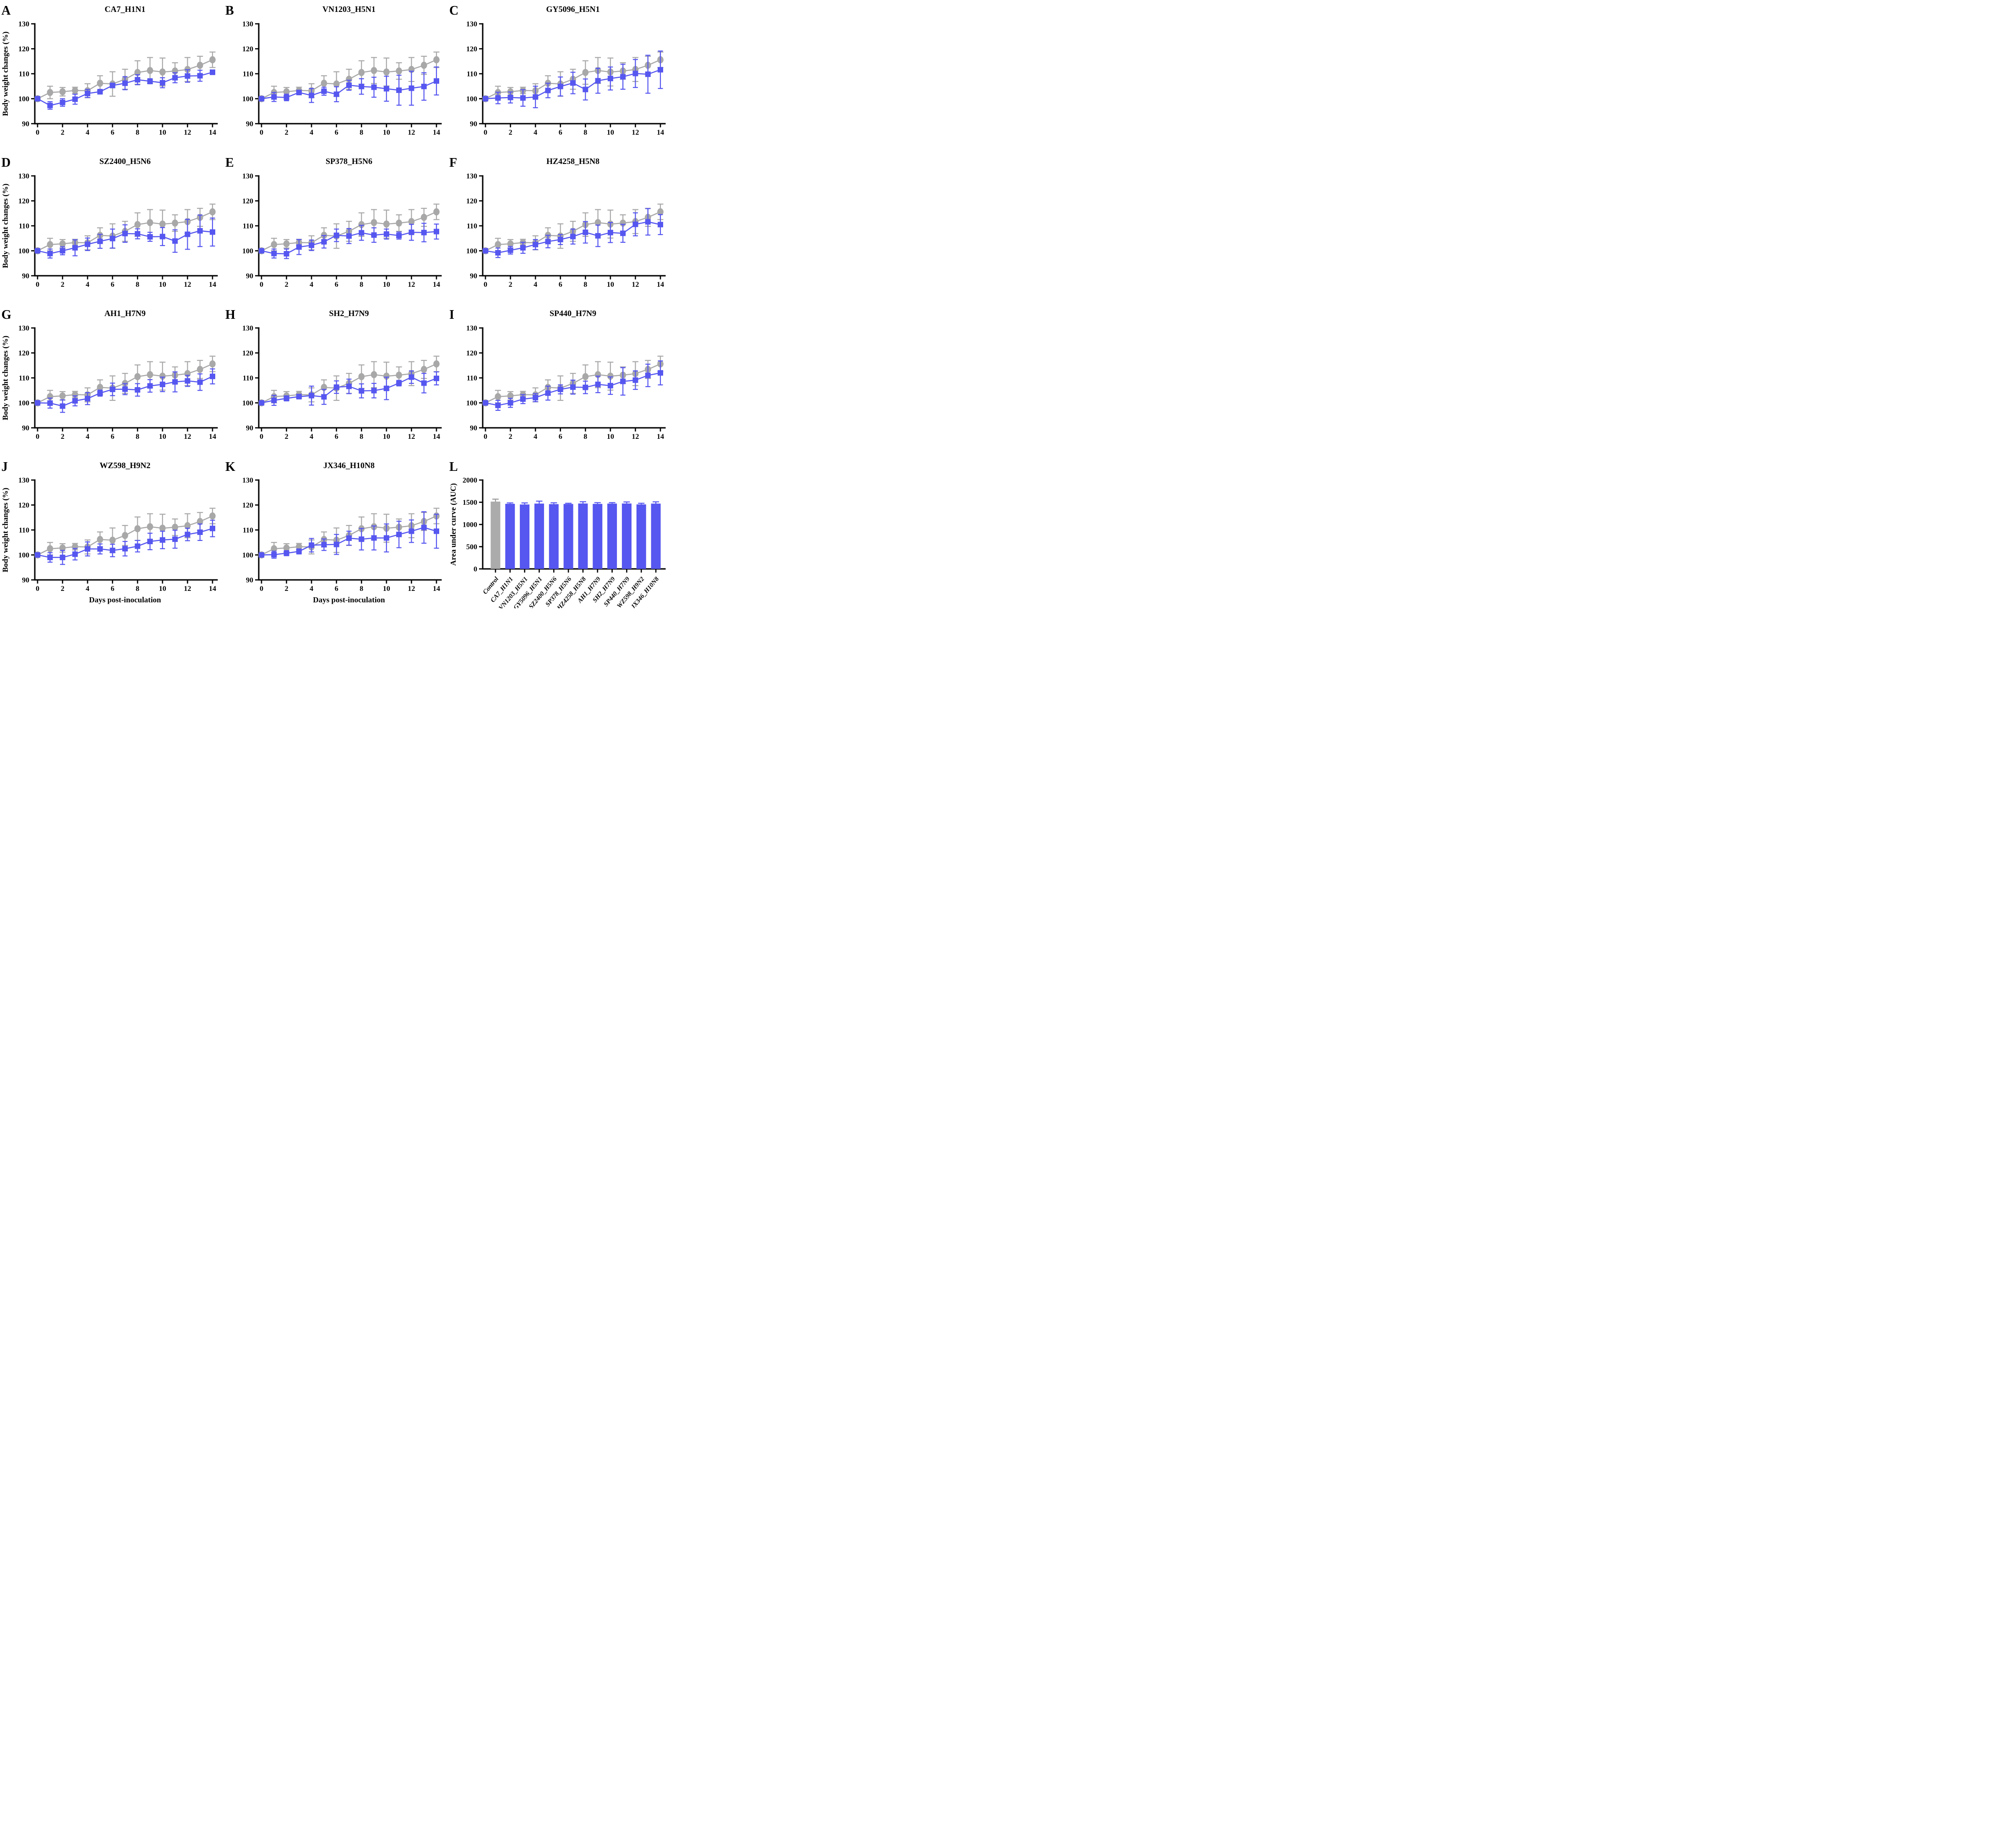  Describe the element at coordinates (230, 315) in the screenshot. I see `panel-letter: H` at that location.